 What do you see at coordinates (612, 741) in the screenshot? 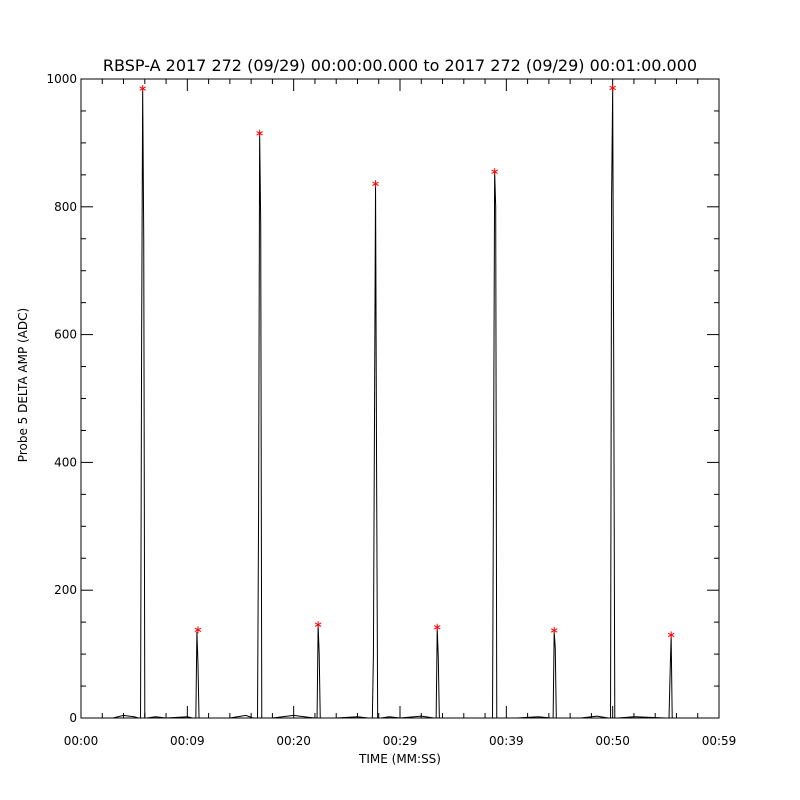
I see `x-tick-label: 00:50` at bounding box center [612, 741].